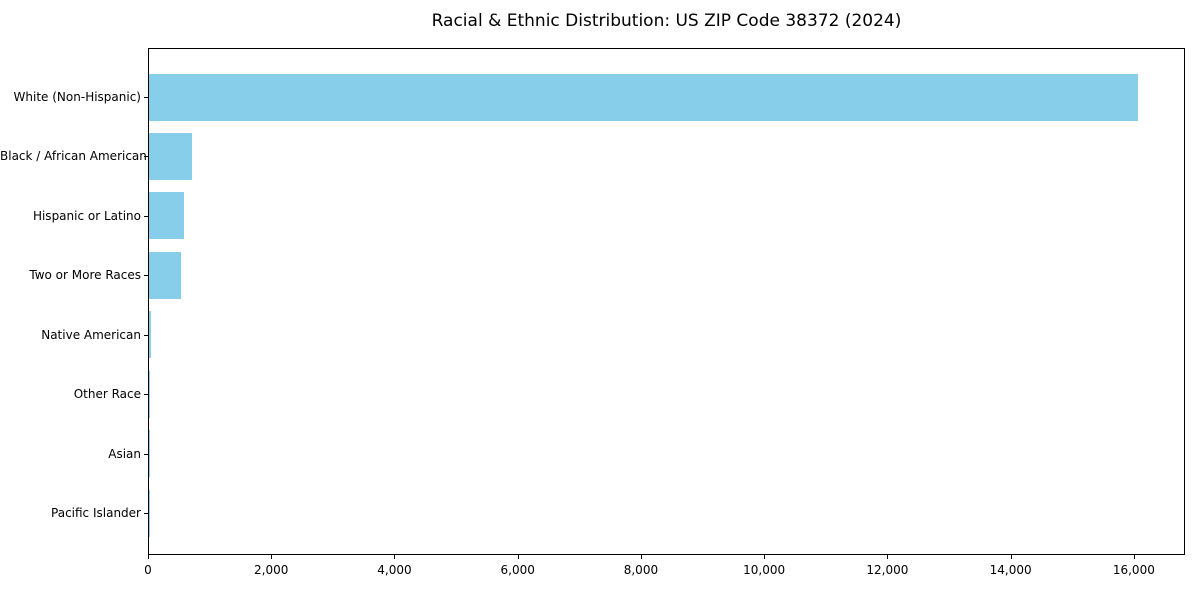  Describe the element at coordinates (149, 454) in the screenshot. I see `bar-asian` at that location.